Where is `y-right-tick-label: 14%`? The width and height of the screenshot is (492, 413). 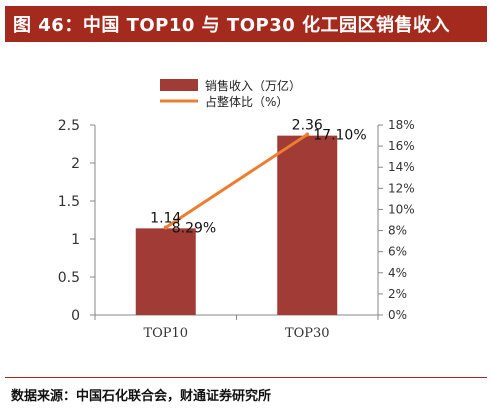 y-right-tick-label: 14% is located at coordinates (401, 167).